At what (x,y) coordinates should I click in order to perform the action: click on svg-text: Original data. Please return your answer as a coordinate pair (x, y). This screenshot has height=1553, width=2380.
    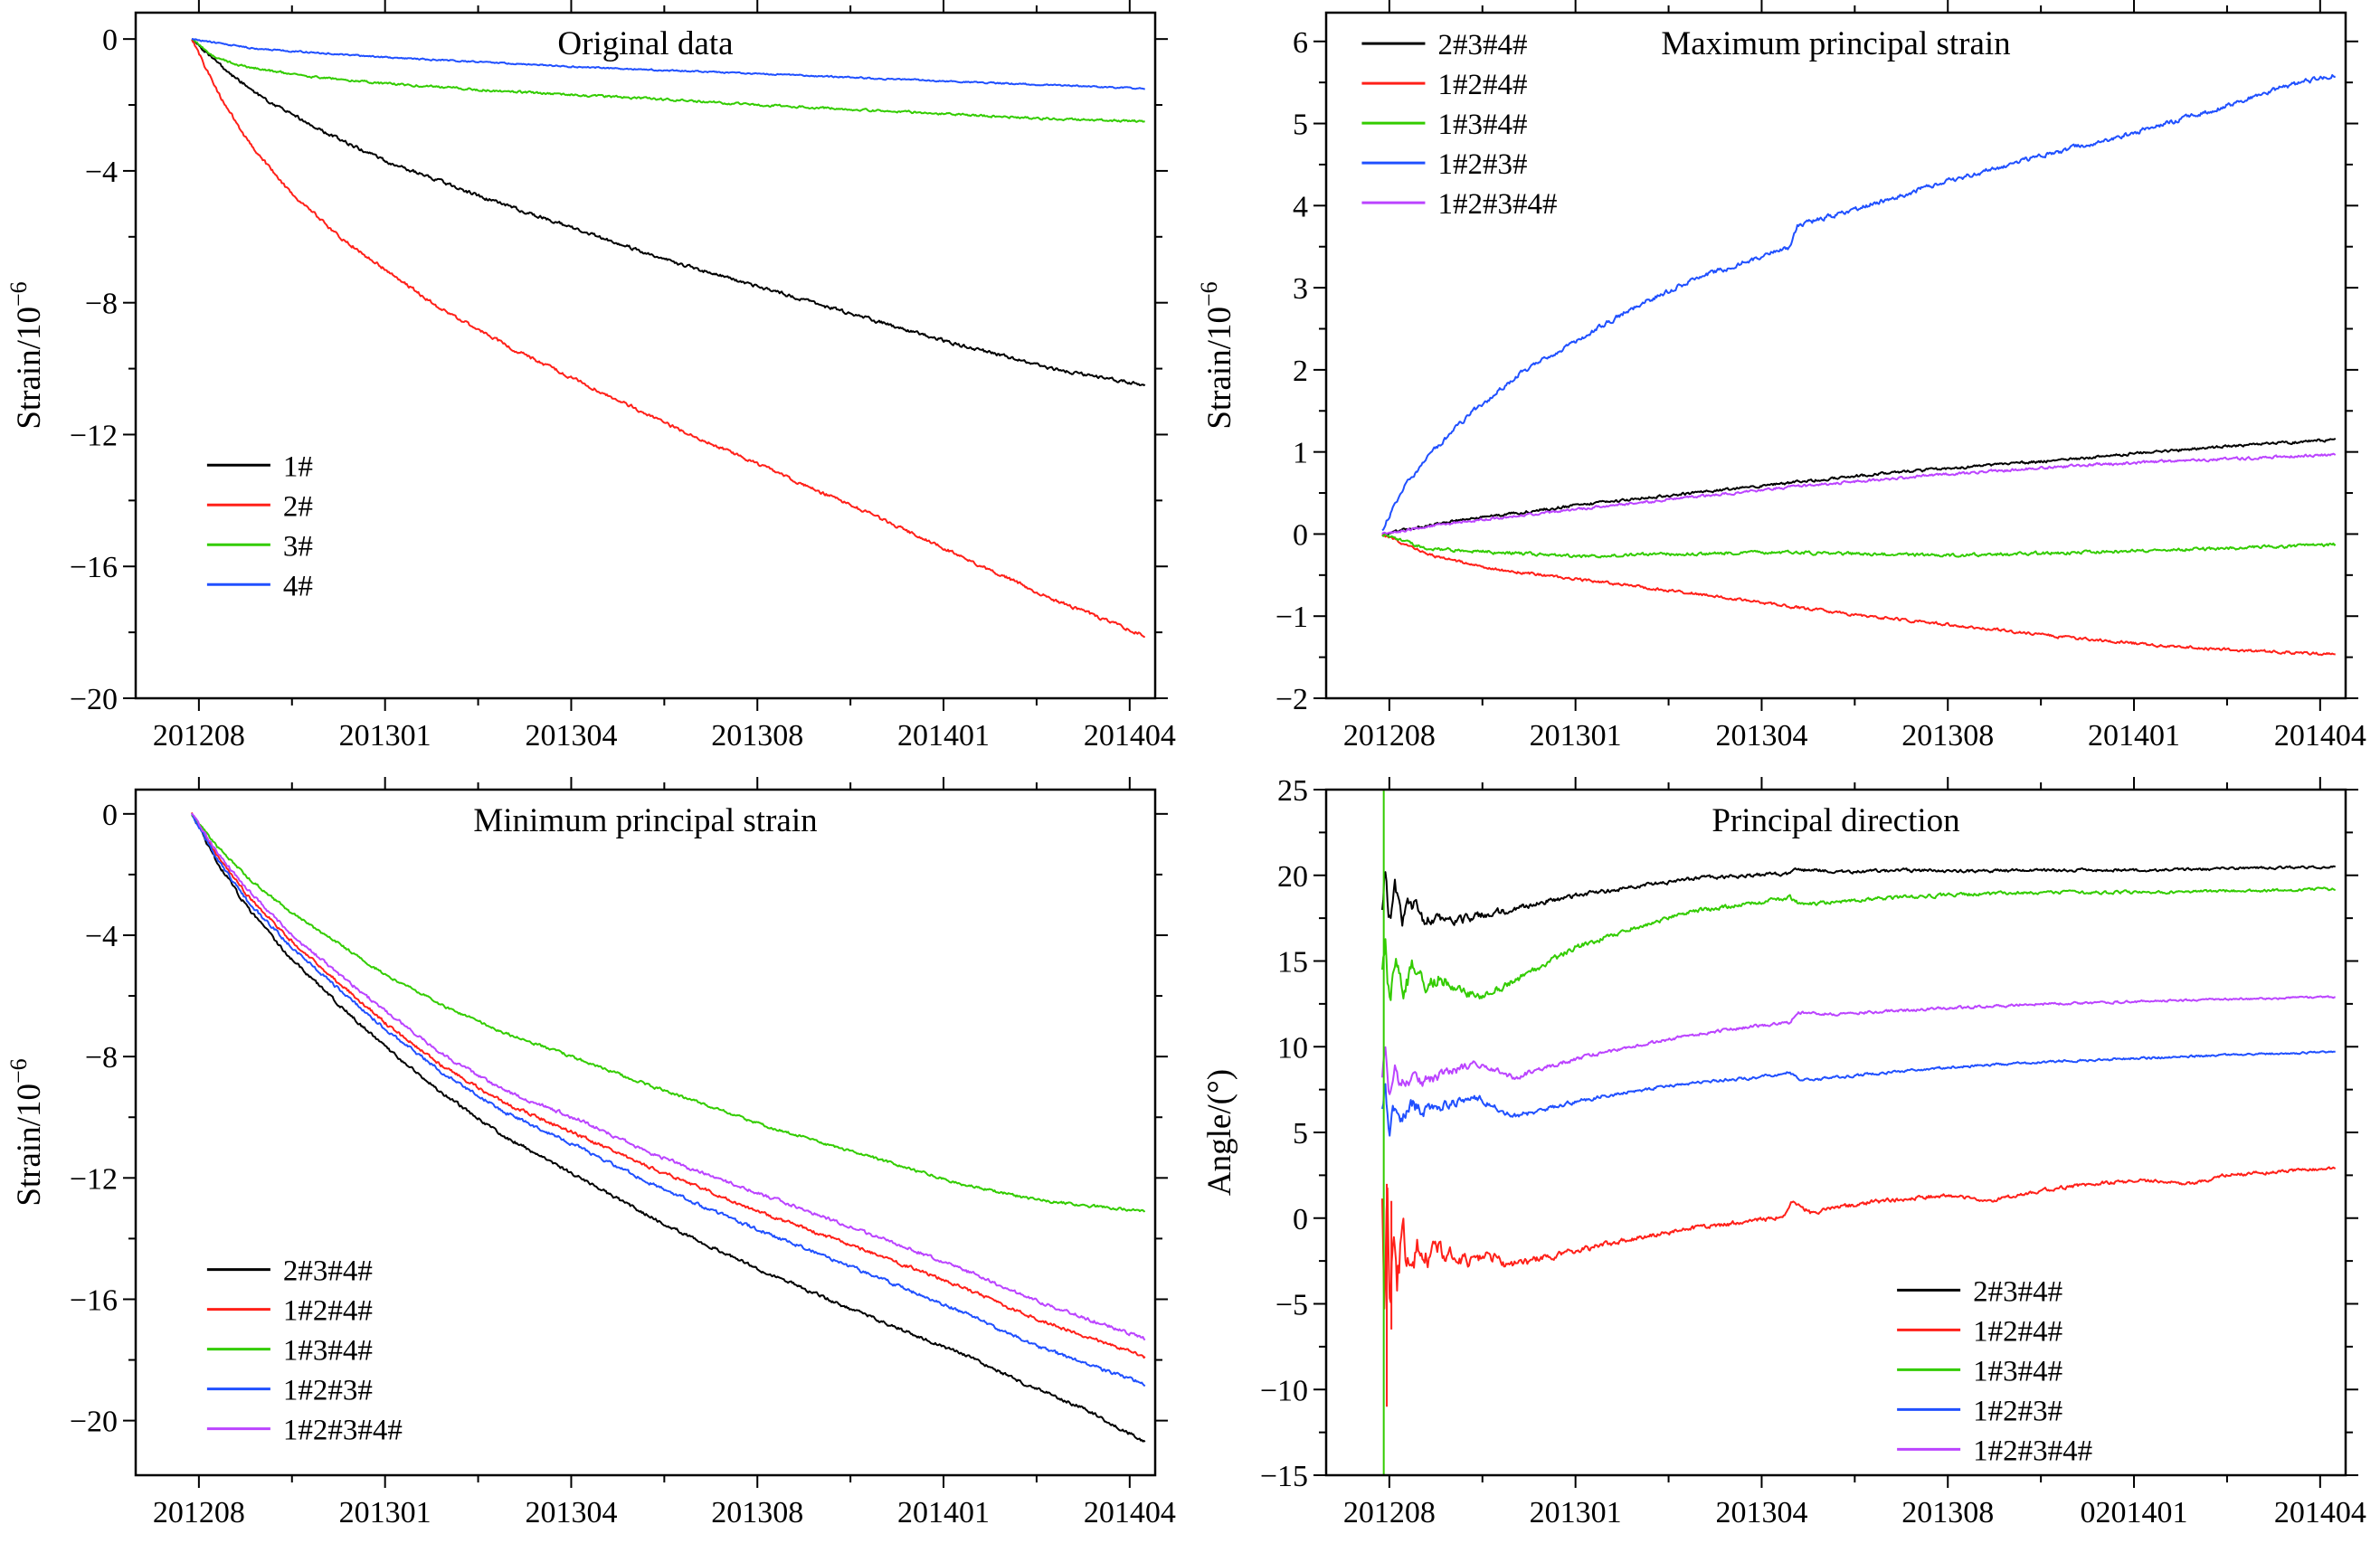
    Looking at the image, I should click on (645, 43).